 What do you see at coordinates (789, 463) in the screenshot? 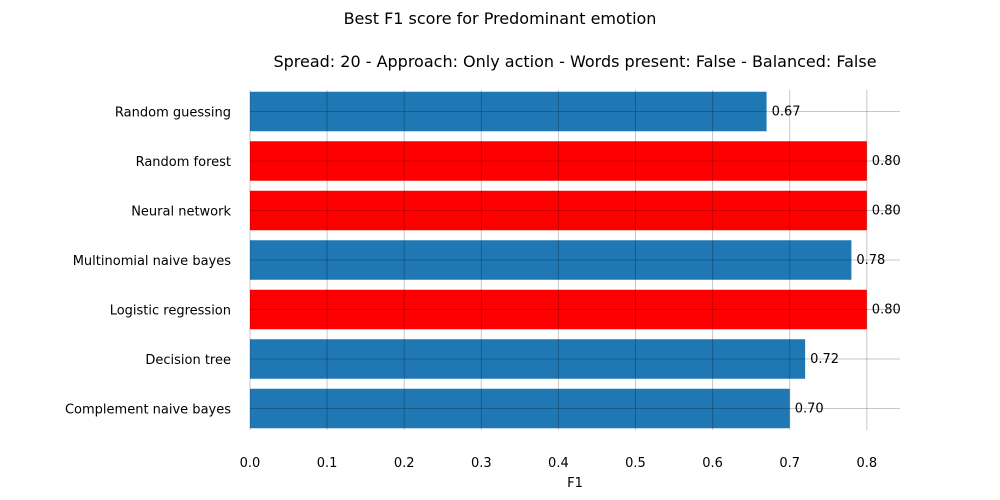
I see `x-tick-label: 0.7` at bounding box center [789, 463].